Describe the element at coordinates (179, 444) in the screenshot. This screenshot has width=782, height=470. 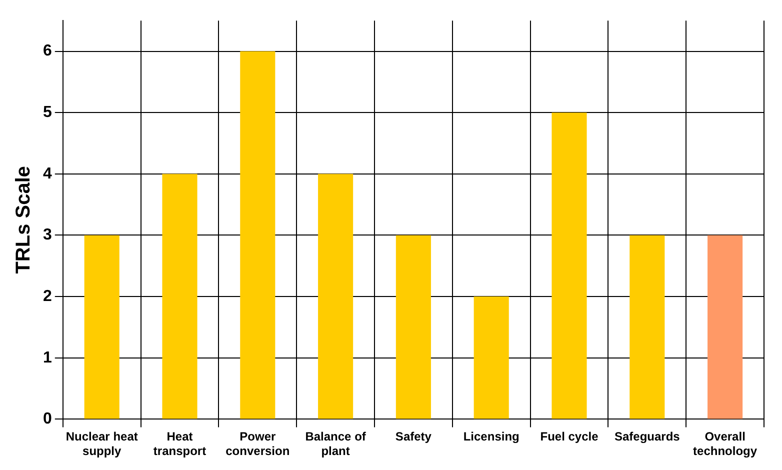
I see `x-tick-label: Heat transport` at that location.